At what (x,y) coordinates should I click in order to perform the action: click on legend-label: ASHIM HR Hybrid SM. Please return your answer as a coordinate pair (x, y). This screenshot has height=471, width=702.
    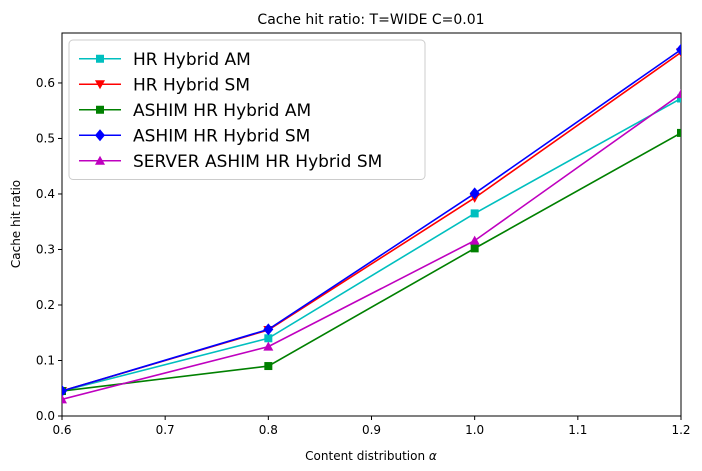
    Looking at the image, I should click on (221, 136).